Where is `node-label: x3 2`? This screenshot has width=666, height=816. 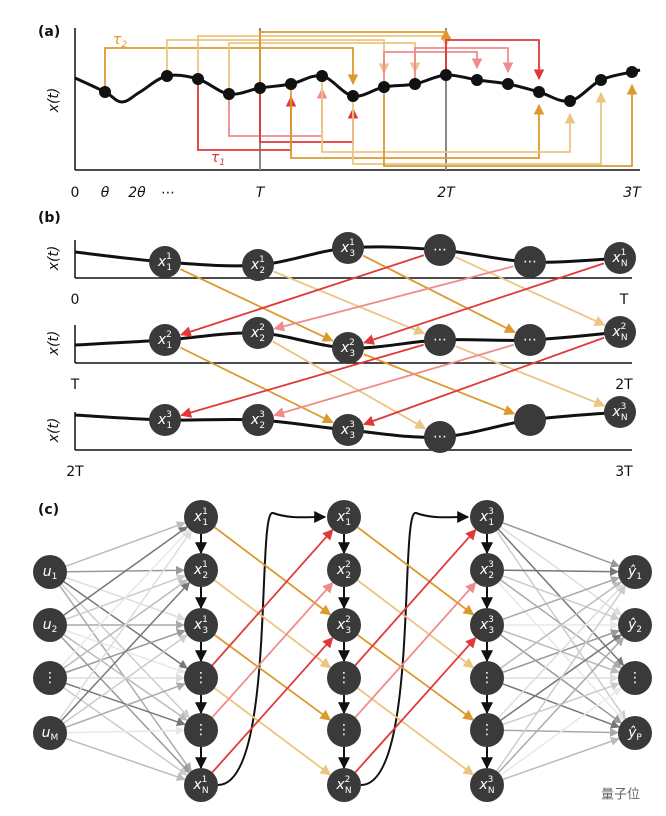 node-label: x3 2 is located at coordinates (486, 570).